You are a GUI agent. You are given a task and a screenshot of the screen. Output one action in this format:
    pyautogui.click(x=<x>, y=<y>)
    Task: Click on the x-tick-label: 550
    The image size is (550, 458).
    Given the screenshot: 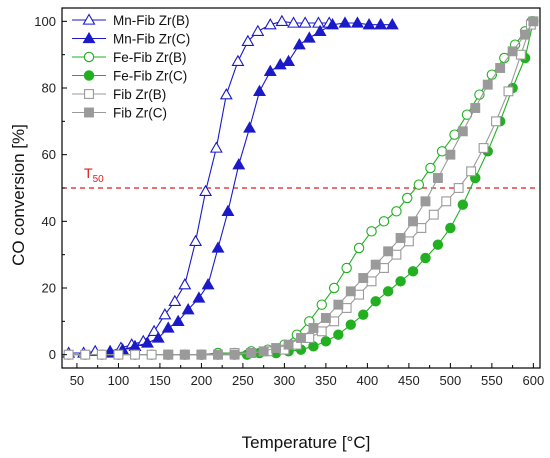 What is the action you would take?
    pyautogui.click(x=492, y=380)
    